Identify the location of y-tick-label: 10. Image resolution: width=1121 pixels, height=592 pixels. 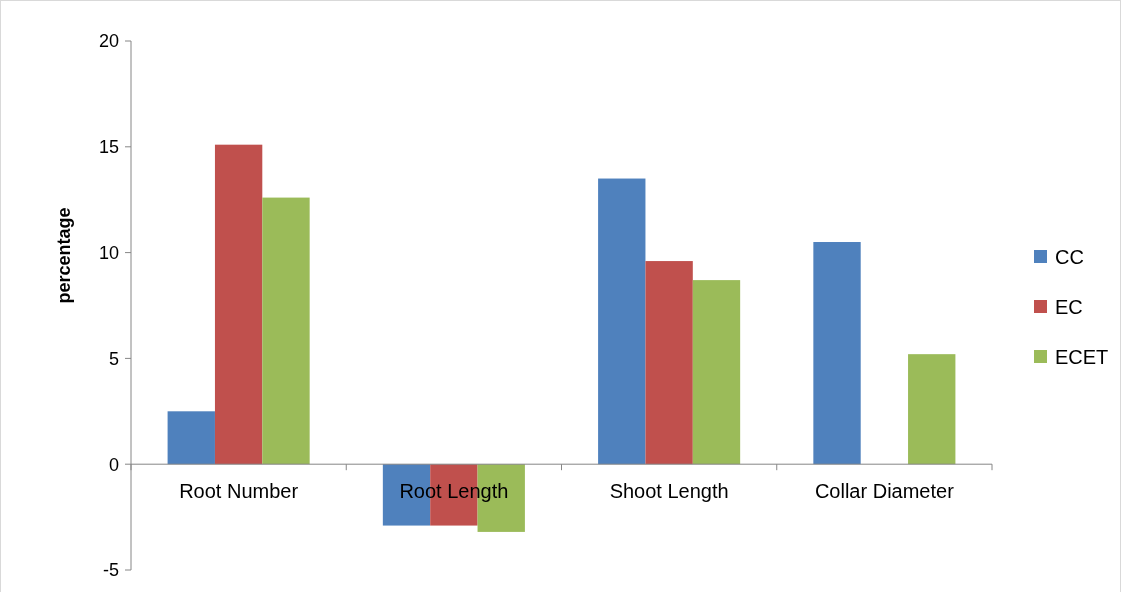
(108, 252).